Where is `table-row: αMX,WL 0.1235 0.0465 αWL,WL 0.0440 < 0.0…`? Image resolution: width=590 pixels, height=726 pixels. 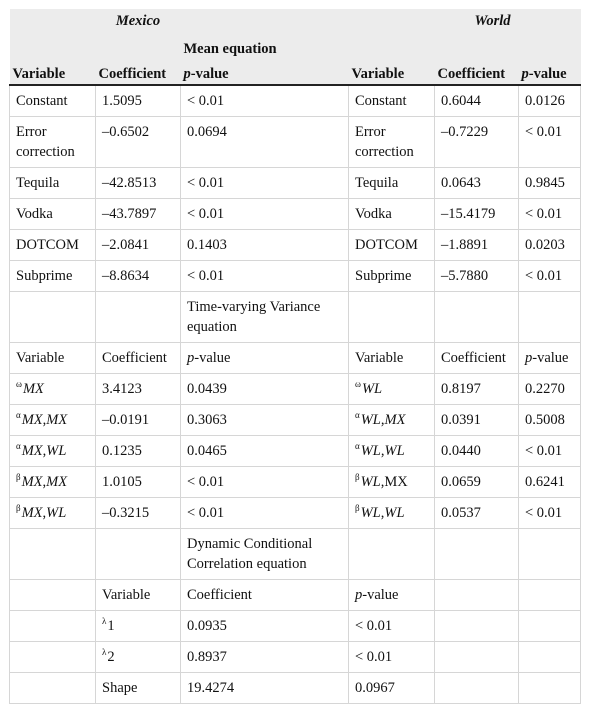 table-row: αMX,WL 0.1235 0.0465 αWL,WL 0.0440 < 0.0… is located at coordinates (295, 451).